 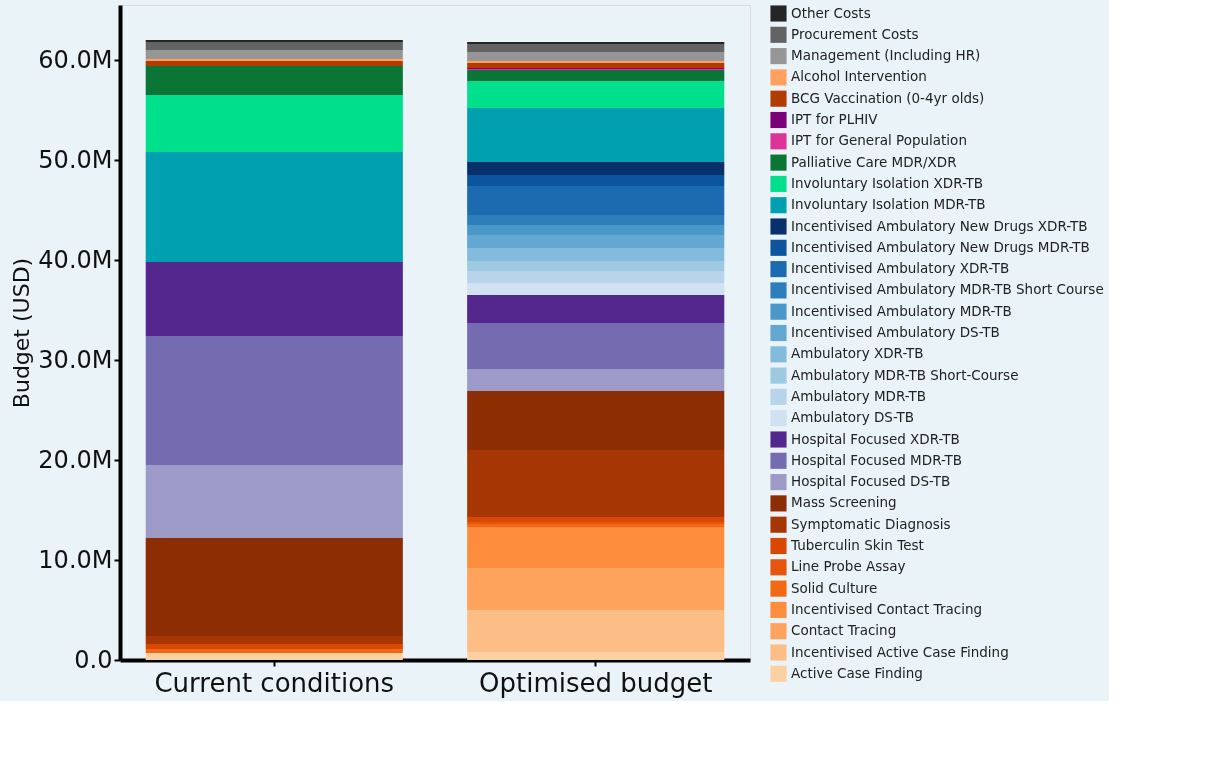 What do you see at coordinates (75, 259) in the screenshot?
I see `y-tick-label: 40.0M` at bounding box center [75, 259].